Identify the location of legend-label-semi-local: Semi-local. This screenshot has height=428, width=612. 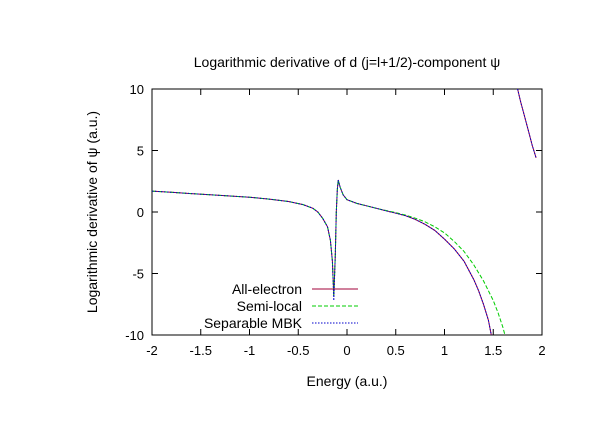
(269, 306).